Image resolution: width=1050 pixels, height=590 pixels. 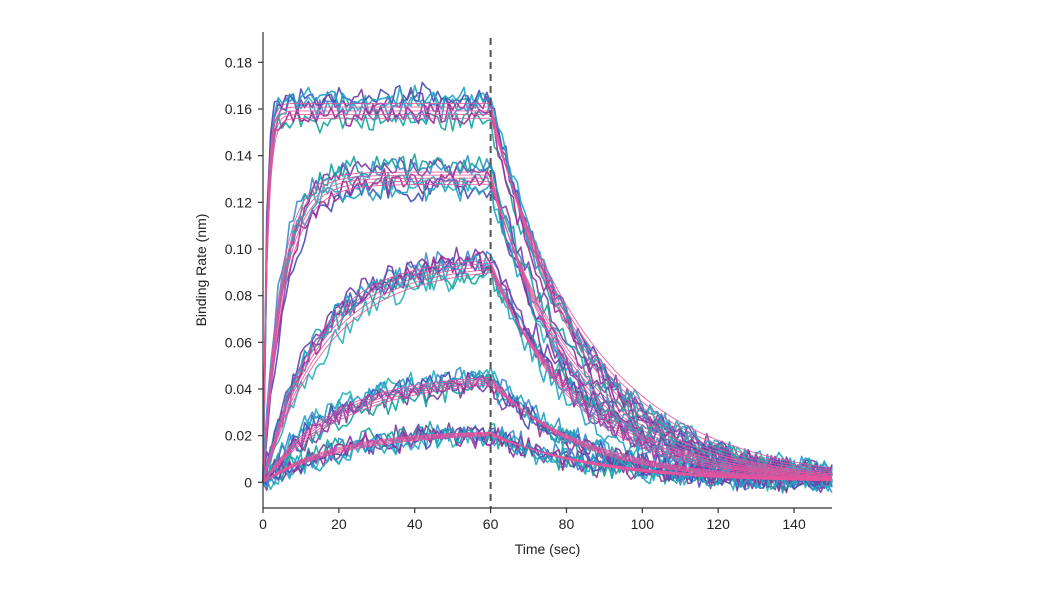 What do you see at coordinates (415, 524) in the screenshot?
I see `x-tick-label: 40` at bounding box center [415, 524].